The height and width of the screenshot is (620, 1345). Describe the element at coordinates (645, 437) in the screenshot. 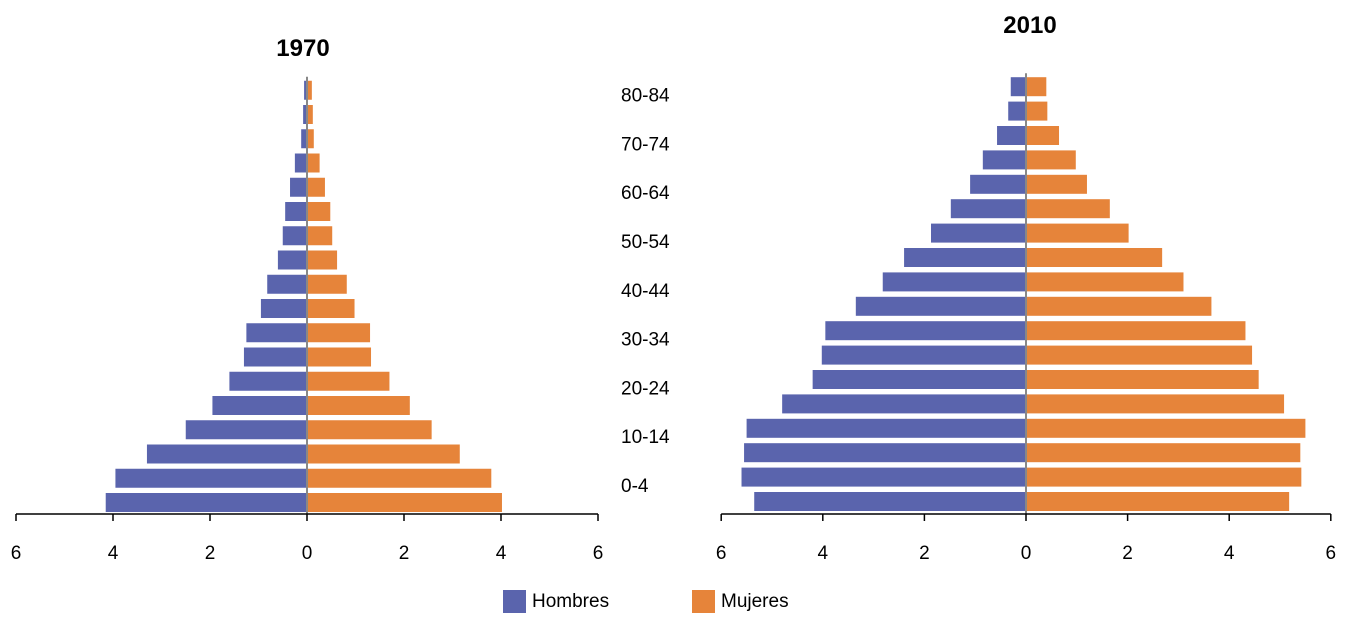

I see `chart-2010-y-tick-label: 10-14` at that location.